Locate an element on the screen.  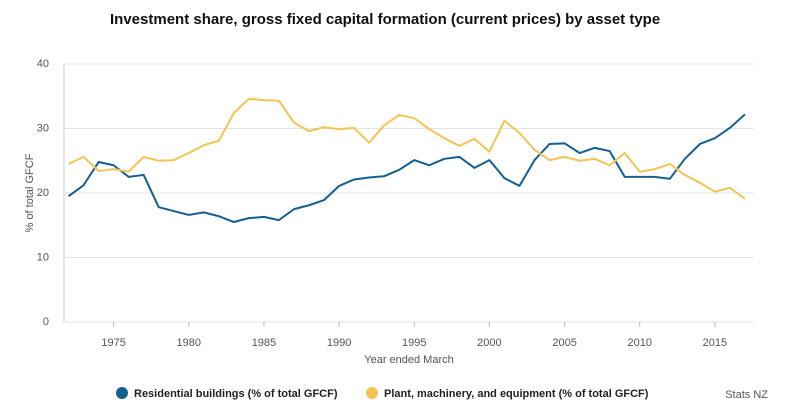
x-tick-label: 2005 is located at coordinates (564, 343).